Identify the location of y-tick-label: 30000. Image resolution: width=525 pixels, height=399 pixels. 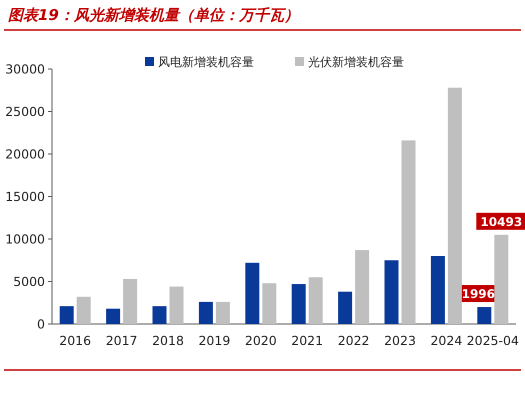
(25, 69).